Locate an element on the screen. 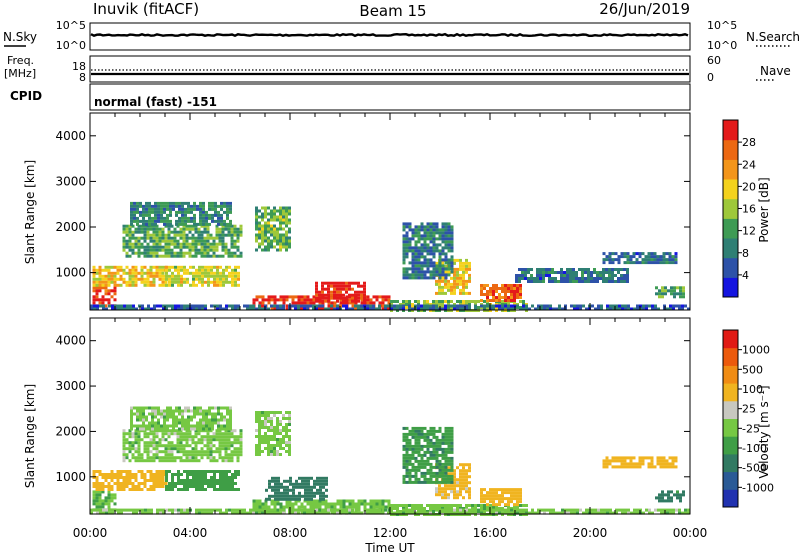 The width and height of the screenshot is (800, 554). data-region is located at coordinates (670, 292).